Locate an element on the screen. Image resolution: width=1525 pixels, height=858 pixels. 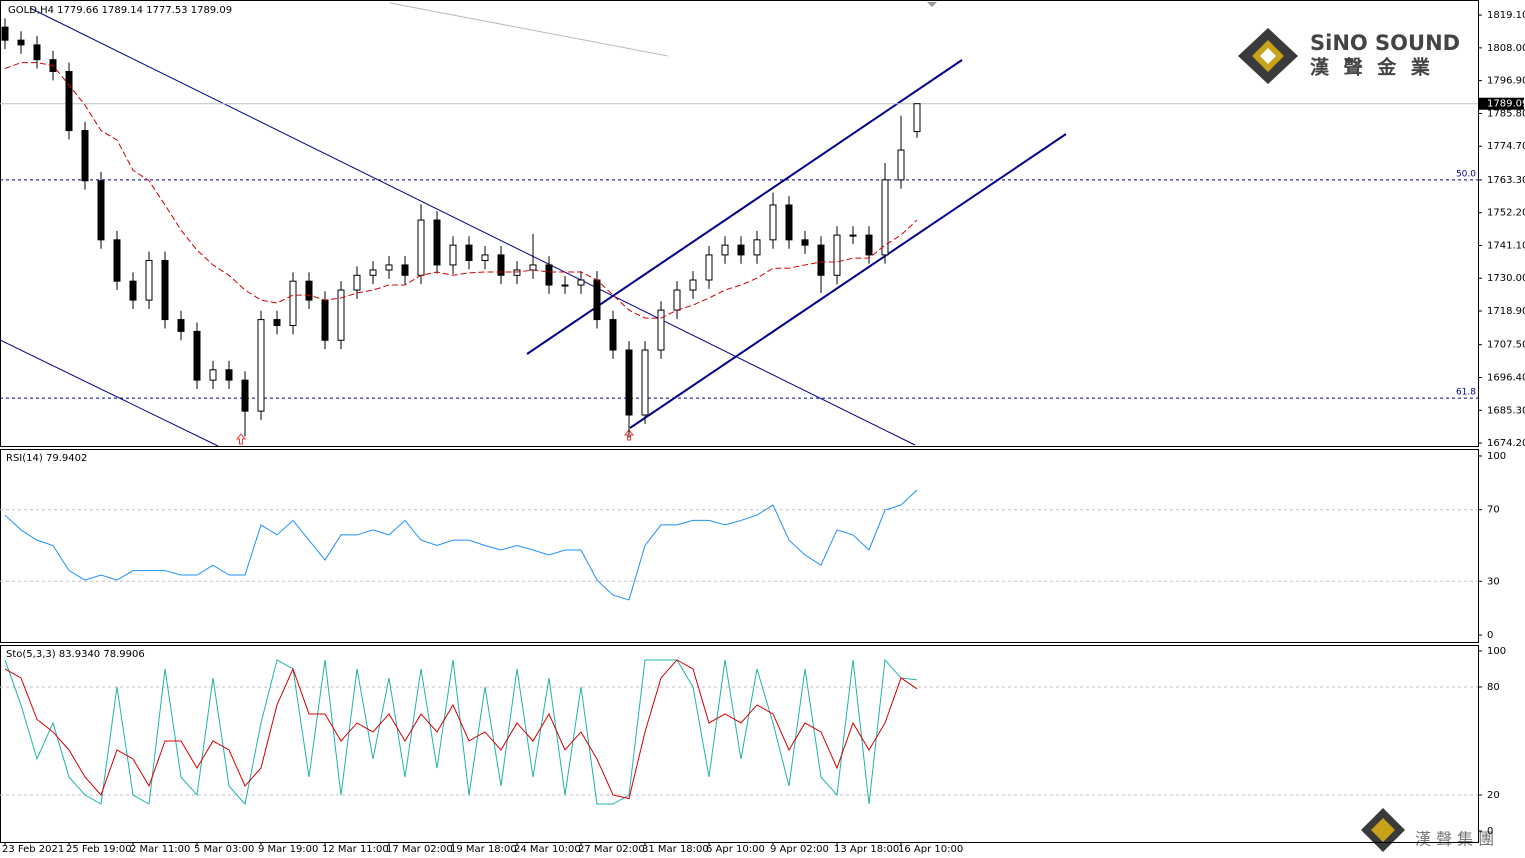
last-price-label: 1789.09 is located at coordinates (1506, 104).